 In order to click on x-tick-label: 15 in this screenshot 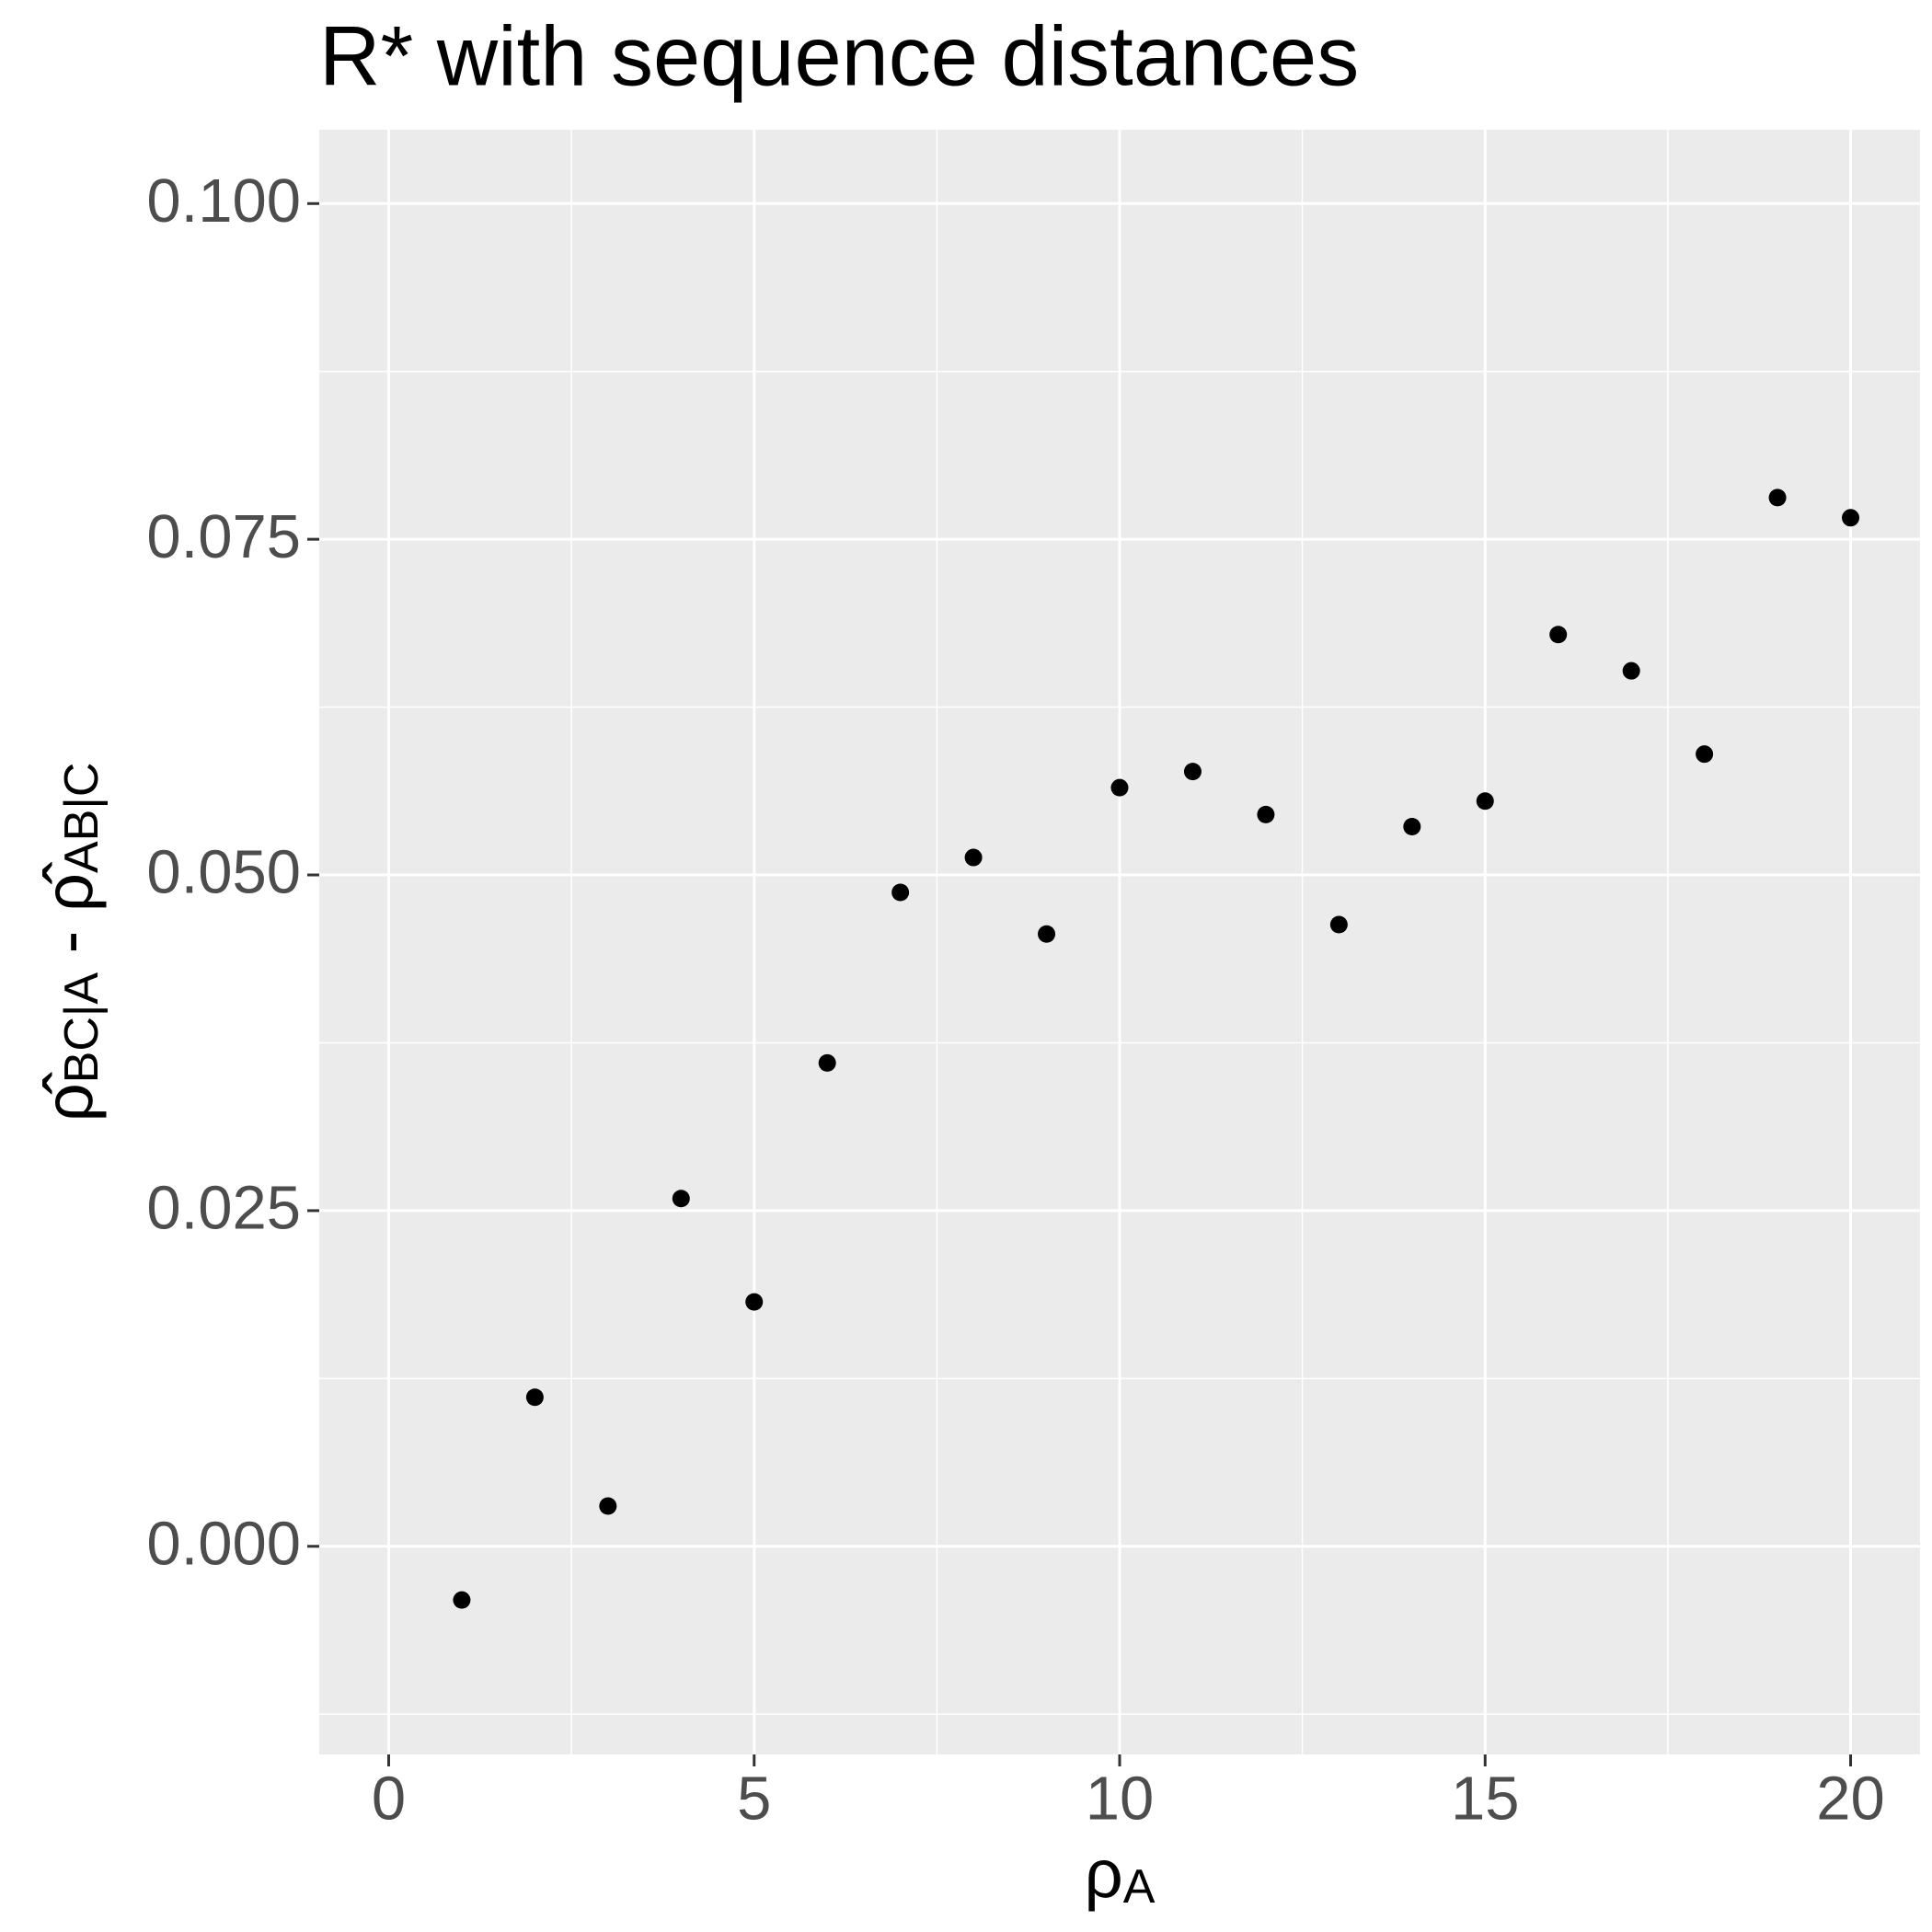, I will do `click(1485, 1799)`.